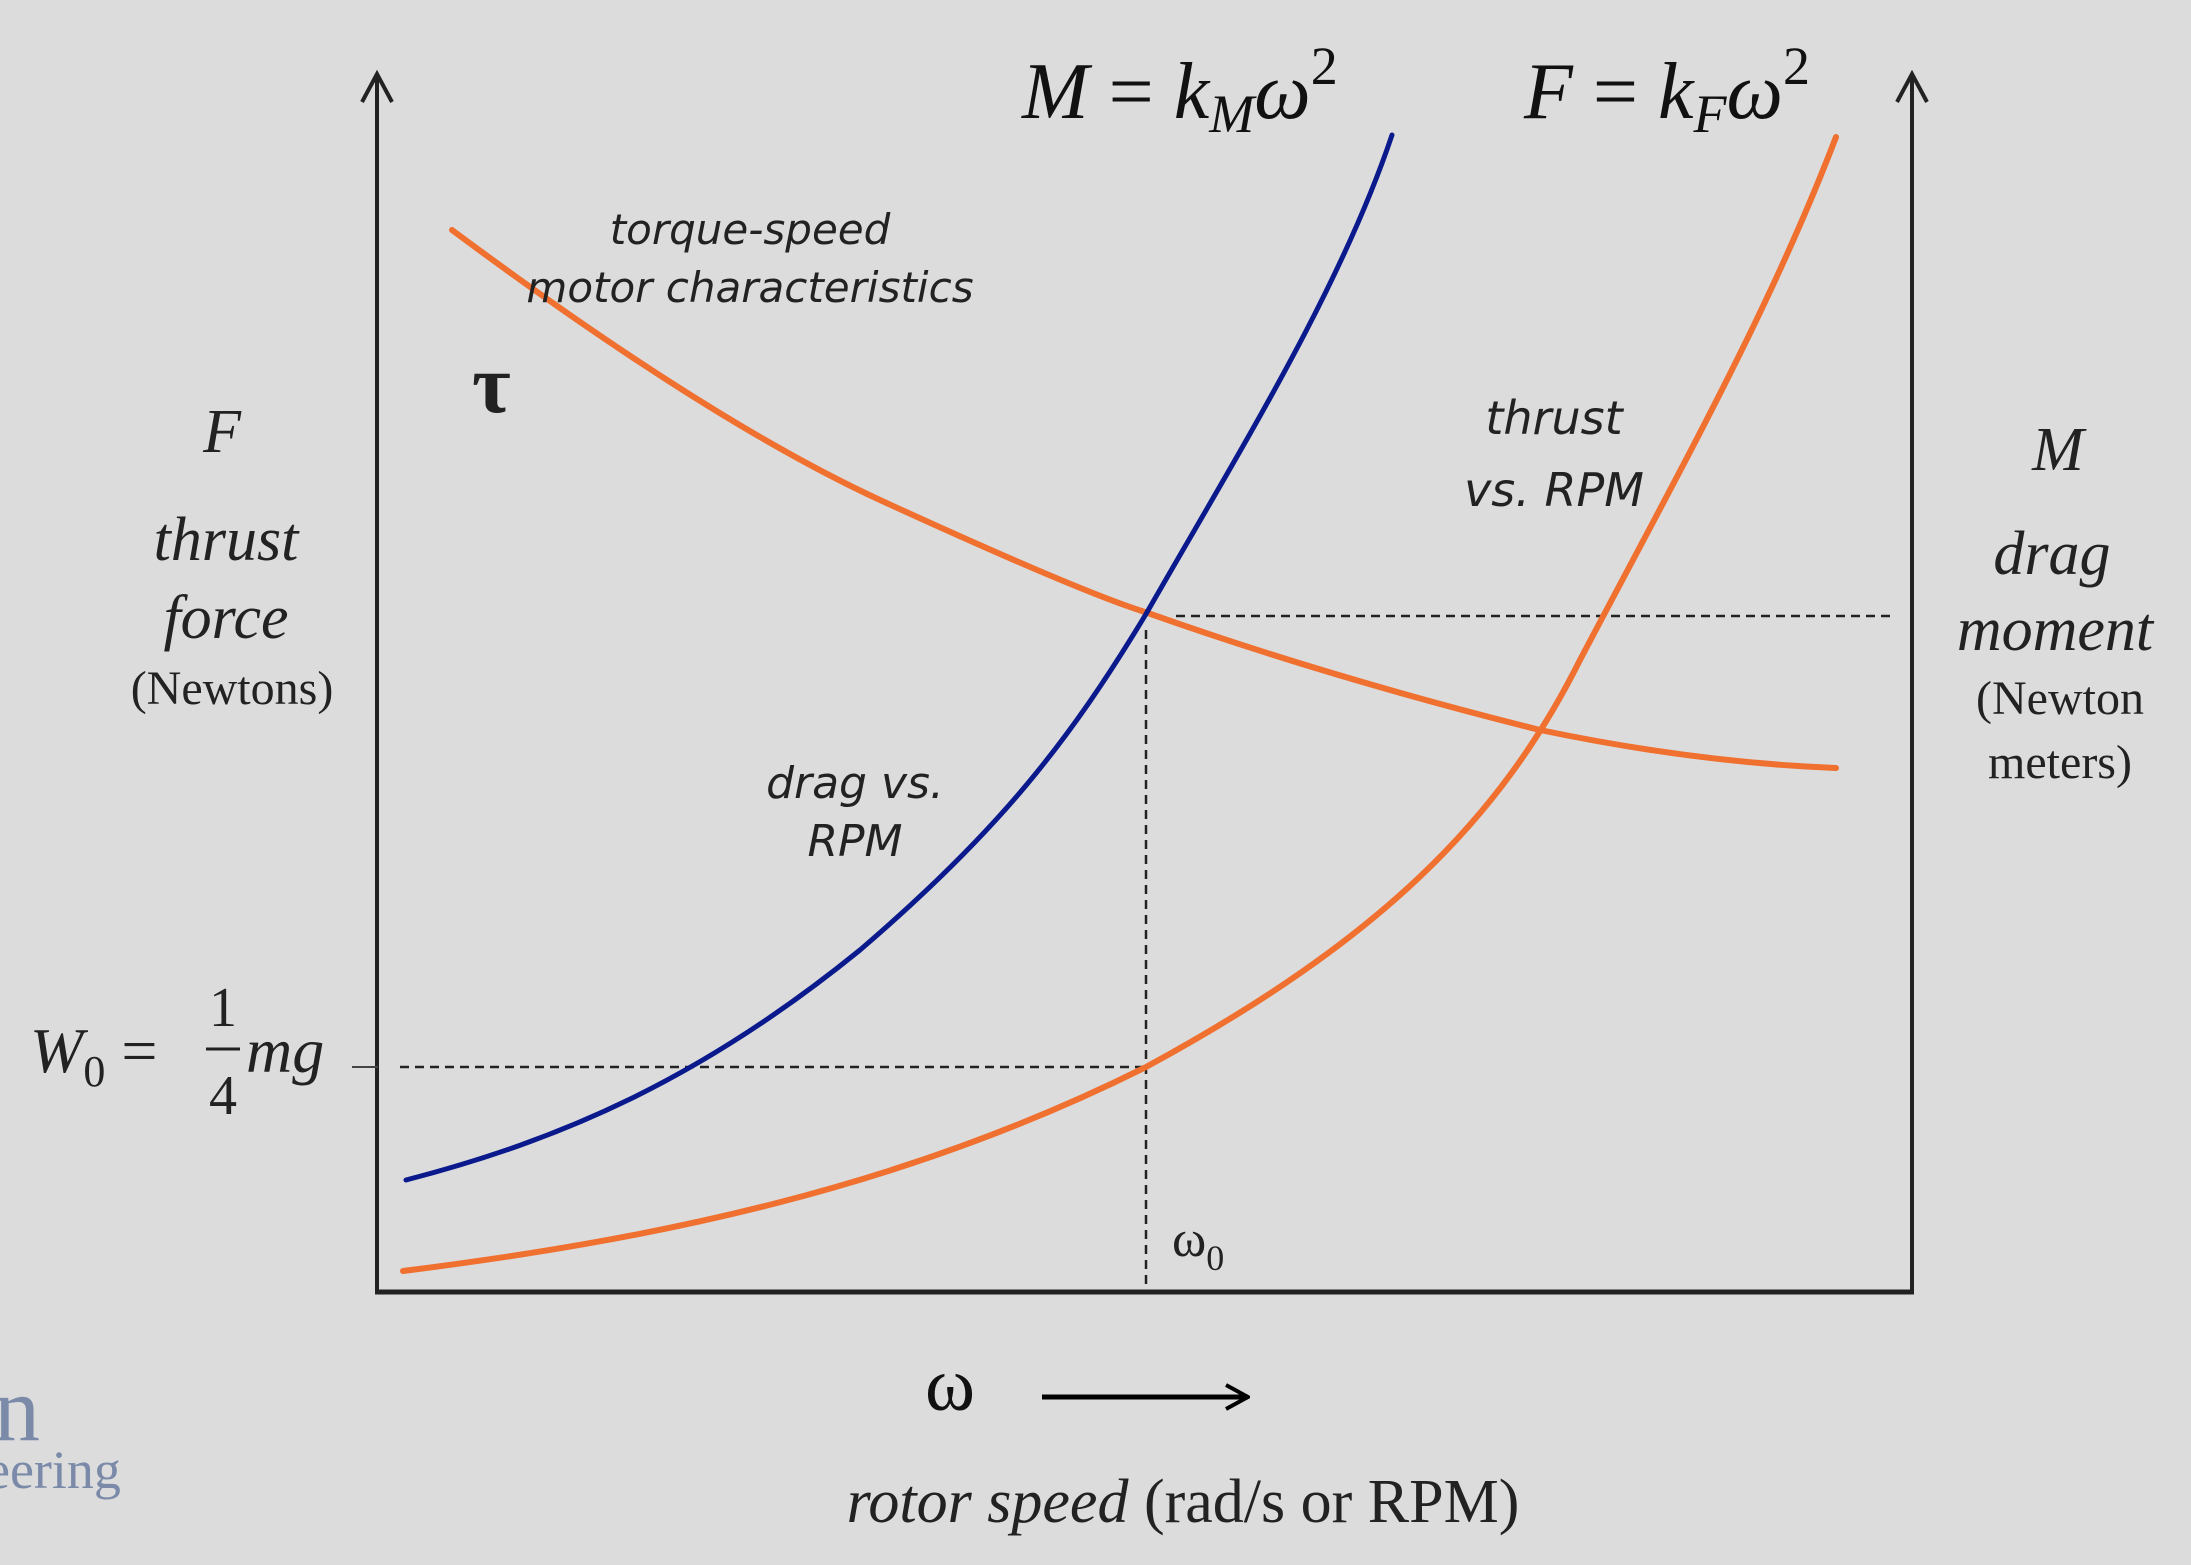 This screenshot has width=2191, height=1565. Describe the element at coordinates (2051, 554) in the screenshot. I see `right-axis-label-line1: drag` at that location.